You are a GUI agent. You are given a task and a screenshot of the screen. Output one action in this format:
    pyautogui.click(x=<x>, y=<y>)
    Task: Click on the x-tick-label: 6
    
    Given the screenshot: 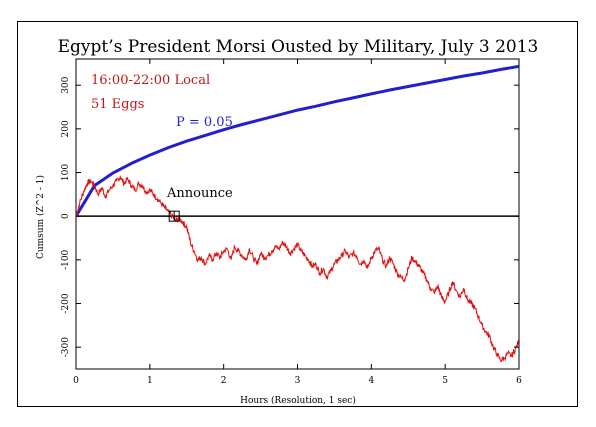 What is the action you would take?
    pyautogui.click(x=519, y=381)
    